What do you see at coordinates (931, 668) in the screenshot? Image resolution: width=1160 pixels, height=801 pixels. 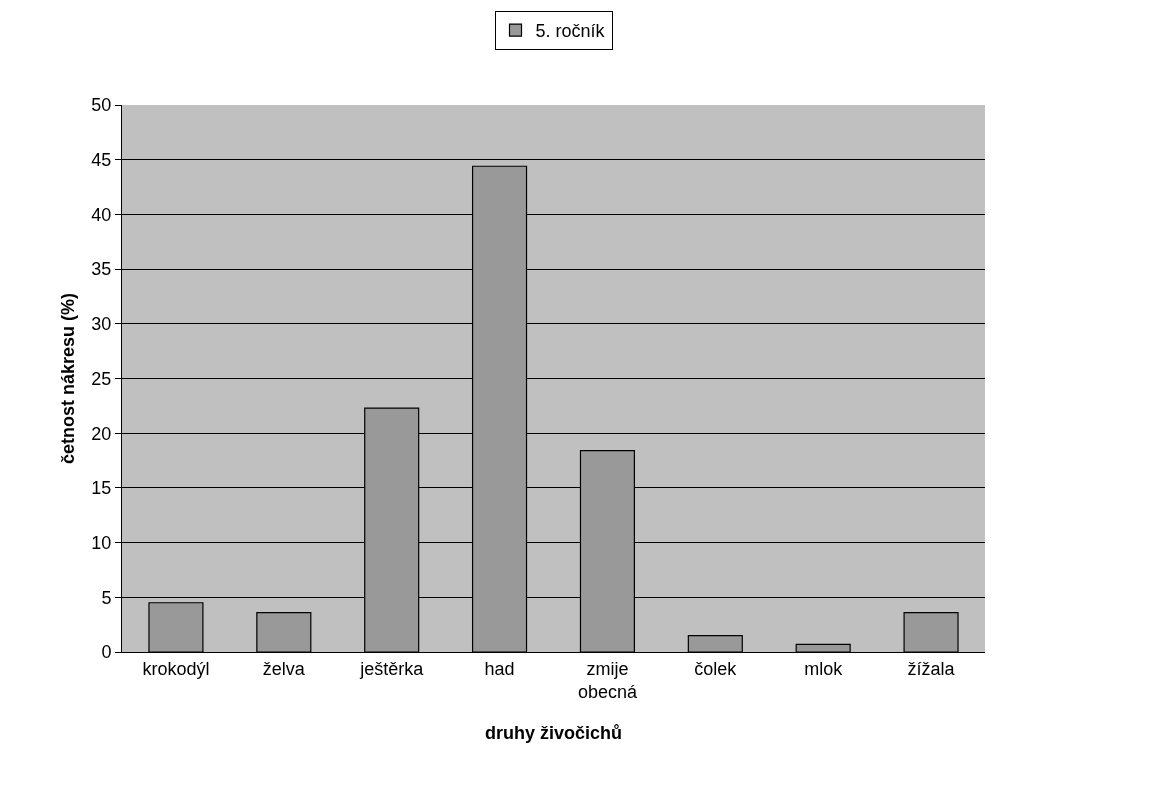 I see `x-tick-label: žížala` at bounding box center [931, 668].